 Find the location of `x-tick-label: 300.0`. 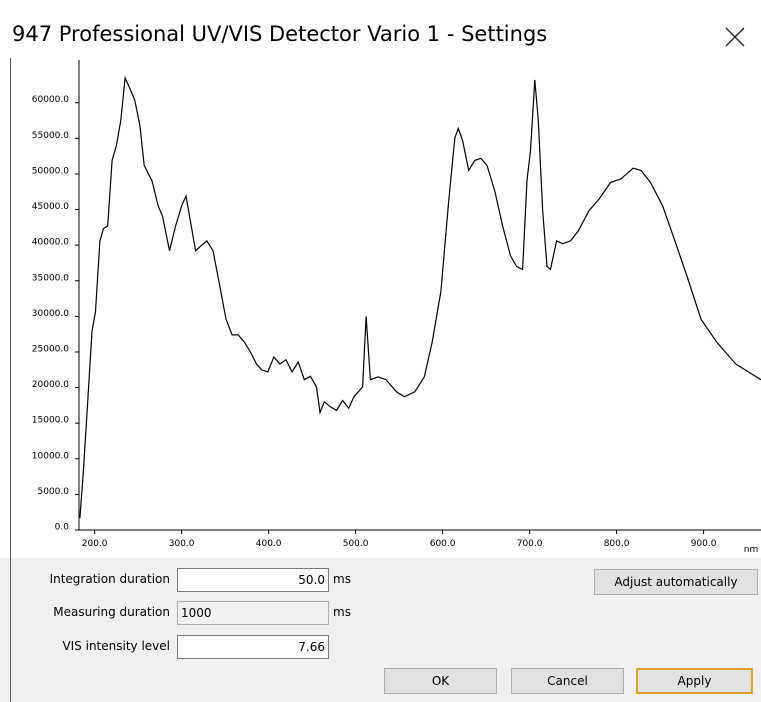

x-tick-label: 300.0 is located at coordinates (182, 544).